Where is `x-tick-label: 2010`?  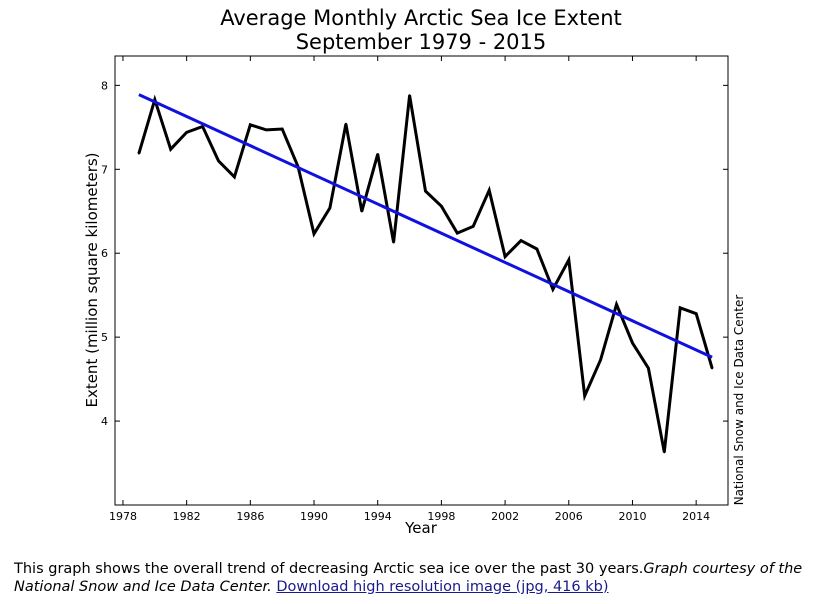
x-tick-label: 2010 is located at coordinates (632, 516).